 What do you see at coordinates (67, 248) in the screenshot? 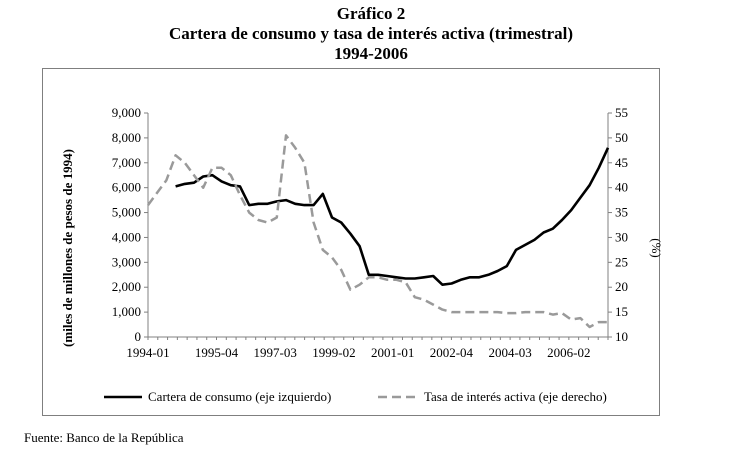
I see `y-axis-label: (miles de millones de pesos de 1994)` at bounding box center [67, 248].